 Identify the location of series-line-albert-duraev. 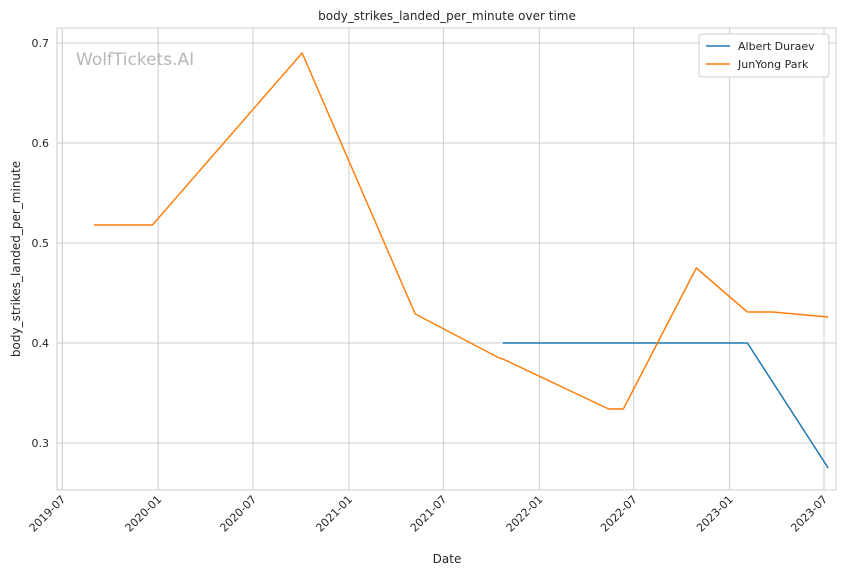
(665, 405).